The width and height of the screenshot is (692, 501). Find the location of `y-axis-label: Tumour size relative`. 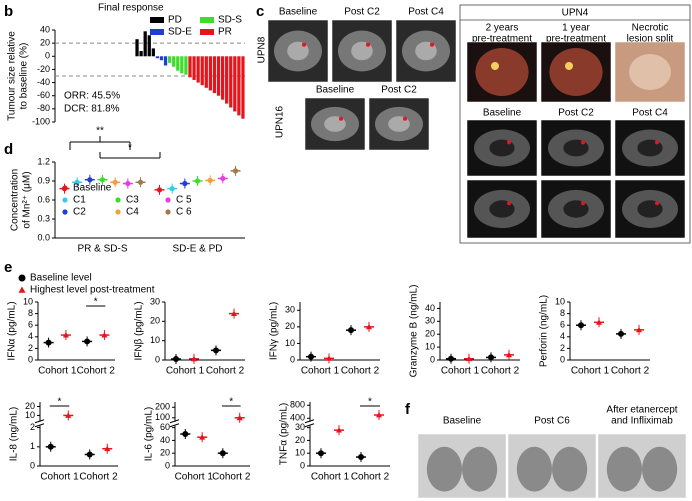

y-axis-label: Tumour size relative is located at coordinates (12, 76).